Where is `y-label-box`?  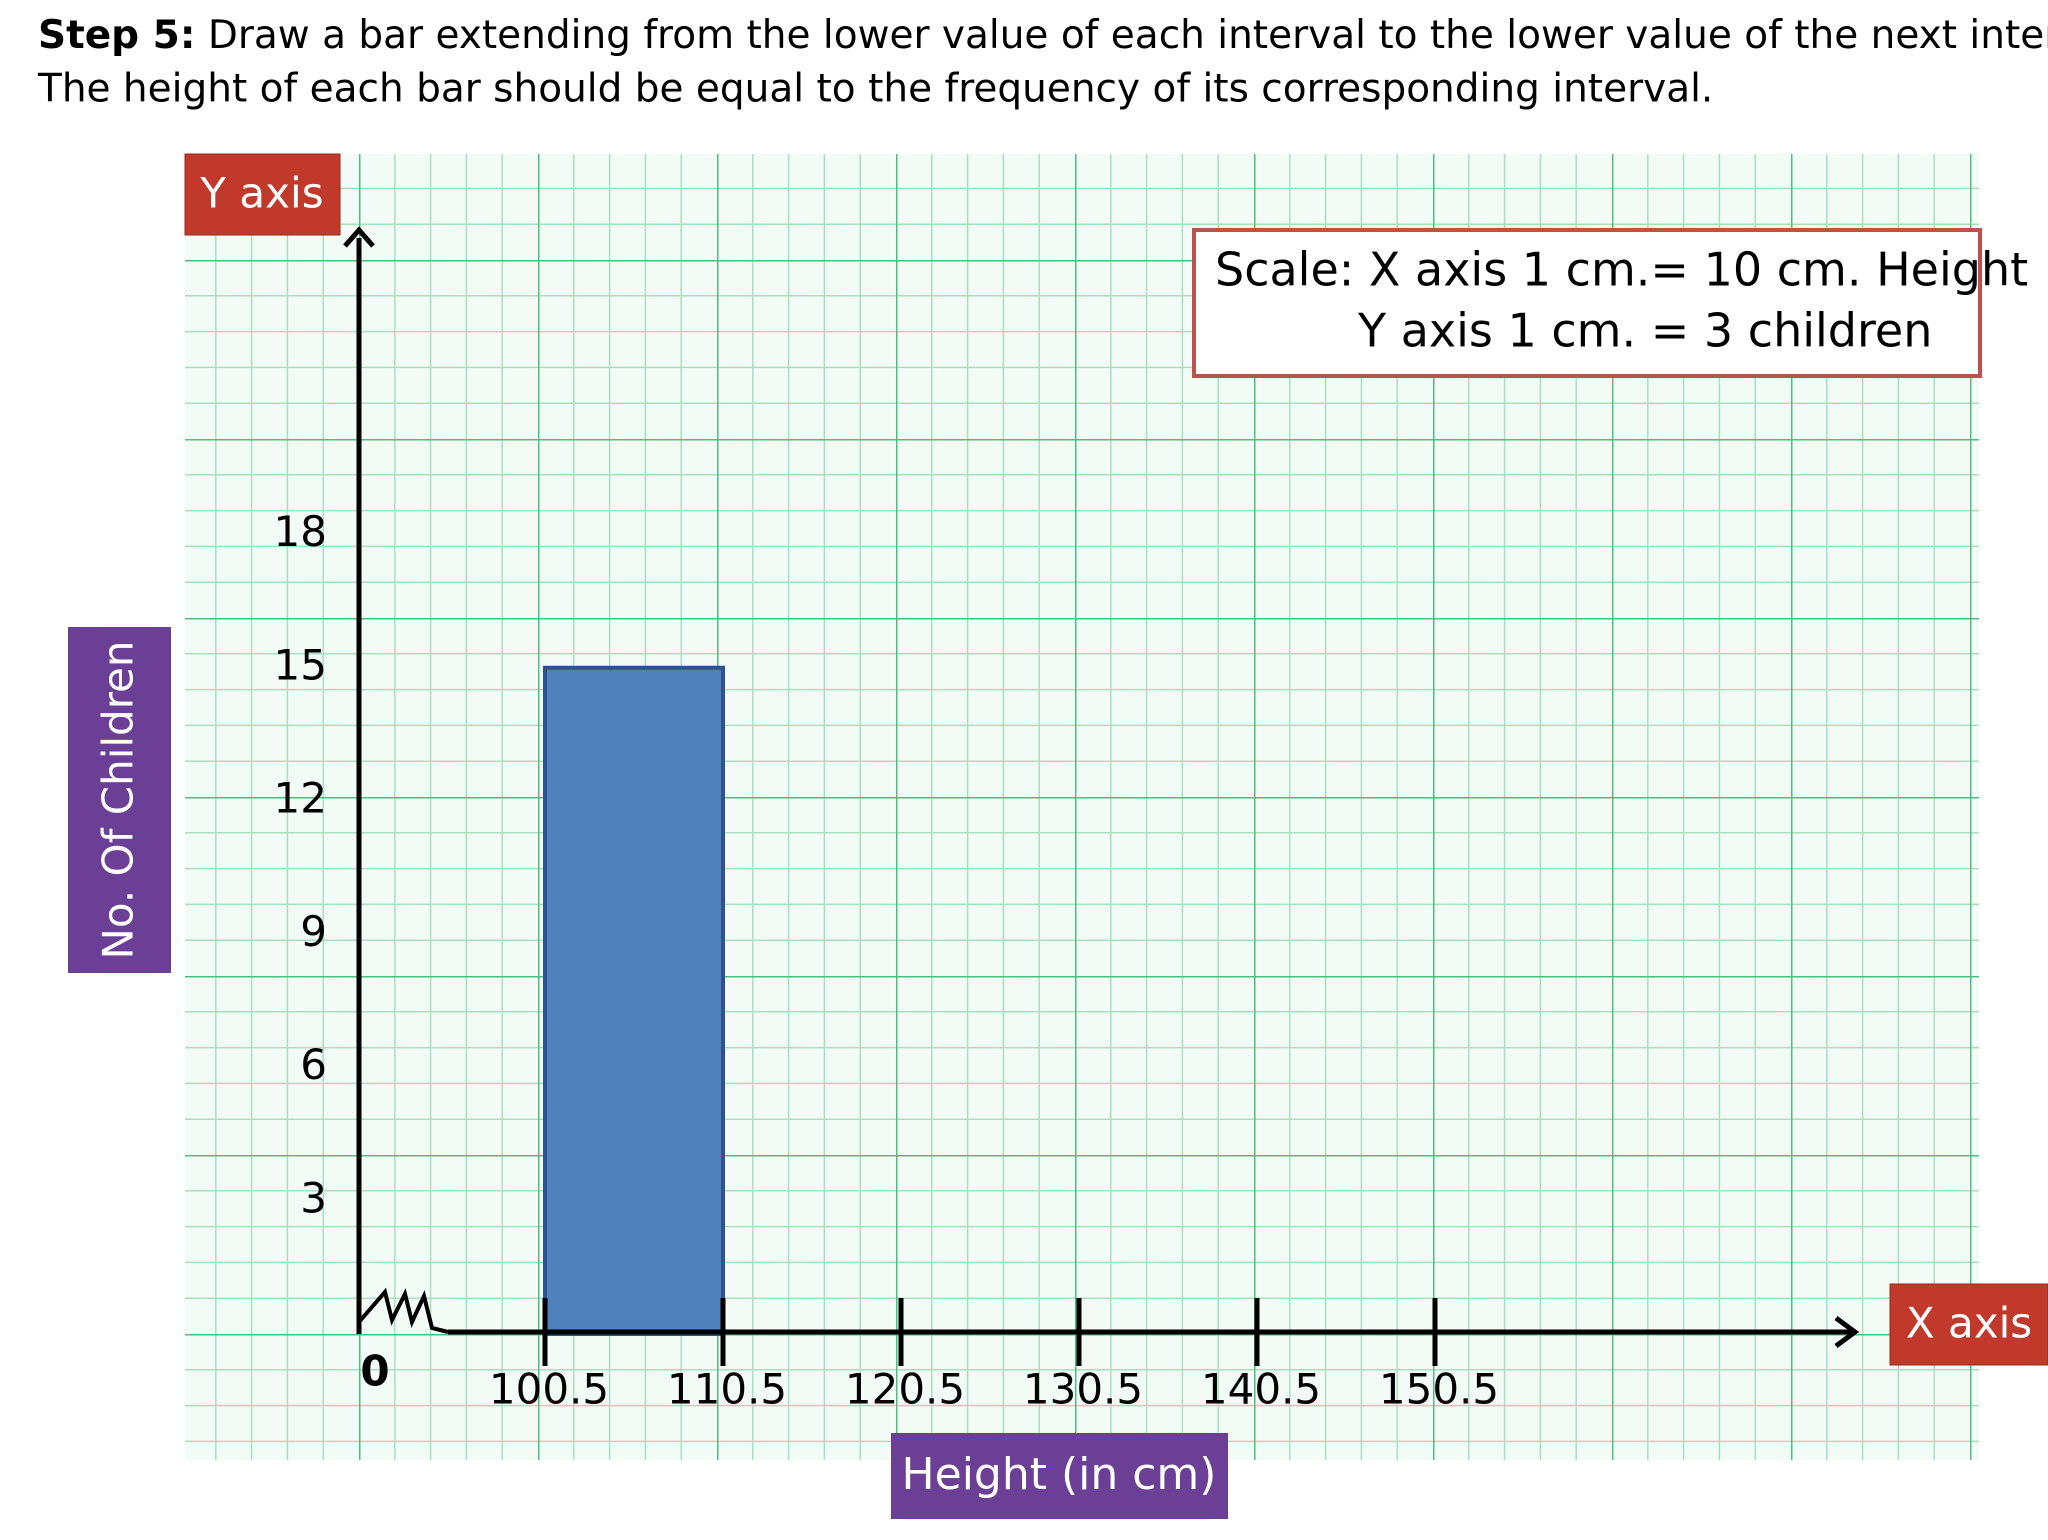
y-label-box is located at coordinates (119, 800).